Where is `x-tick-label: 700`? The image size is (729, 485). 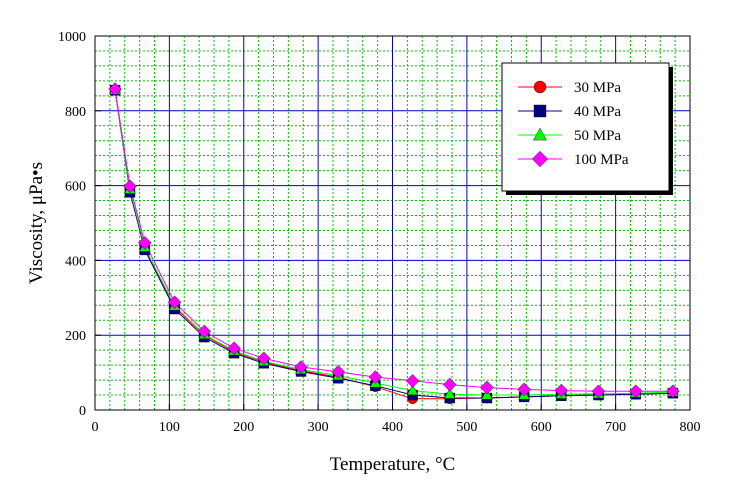
x-tick-label: 700 is located at coordinates (615, 427).